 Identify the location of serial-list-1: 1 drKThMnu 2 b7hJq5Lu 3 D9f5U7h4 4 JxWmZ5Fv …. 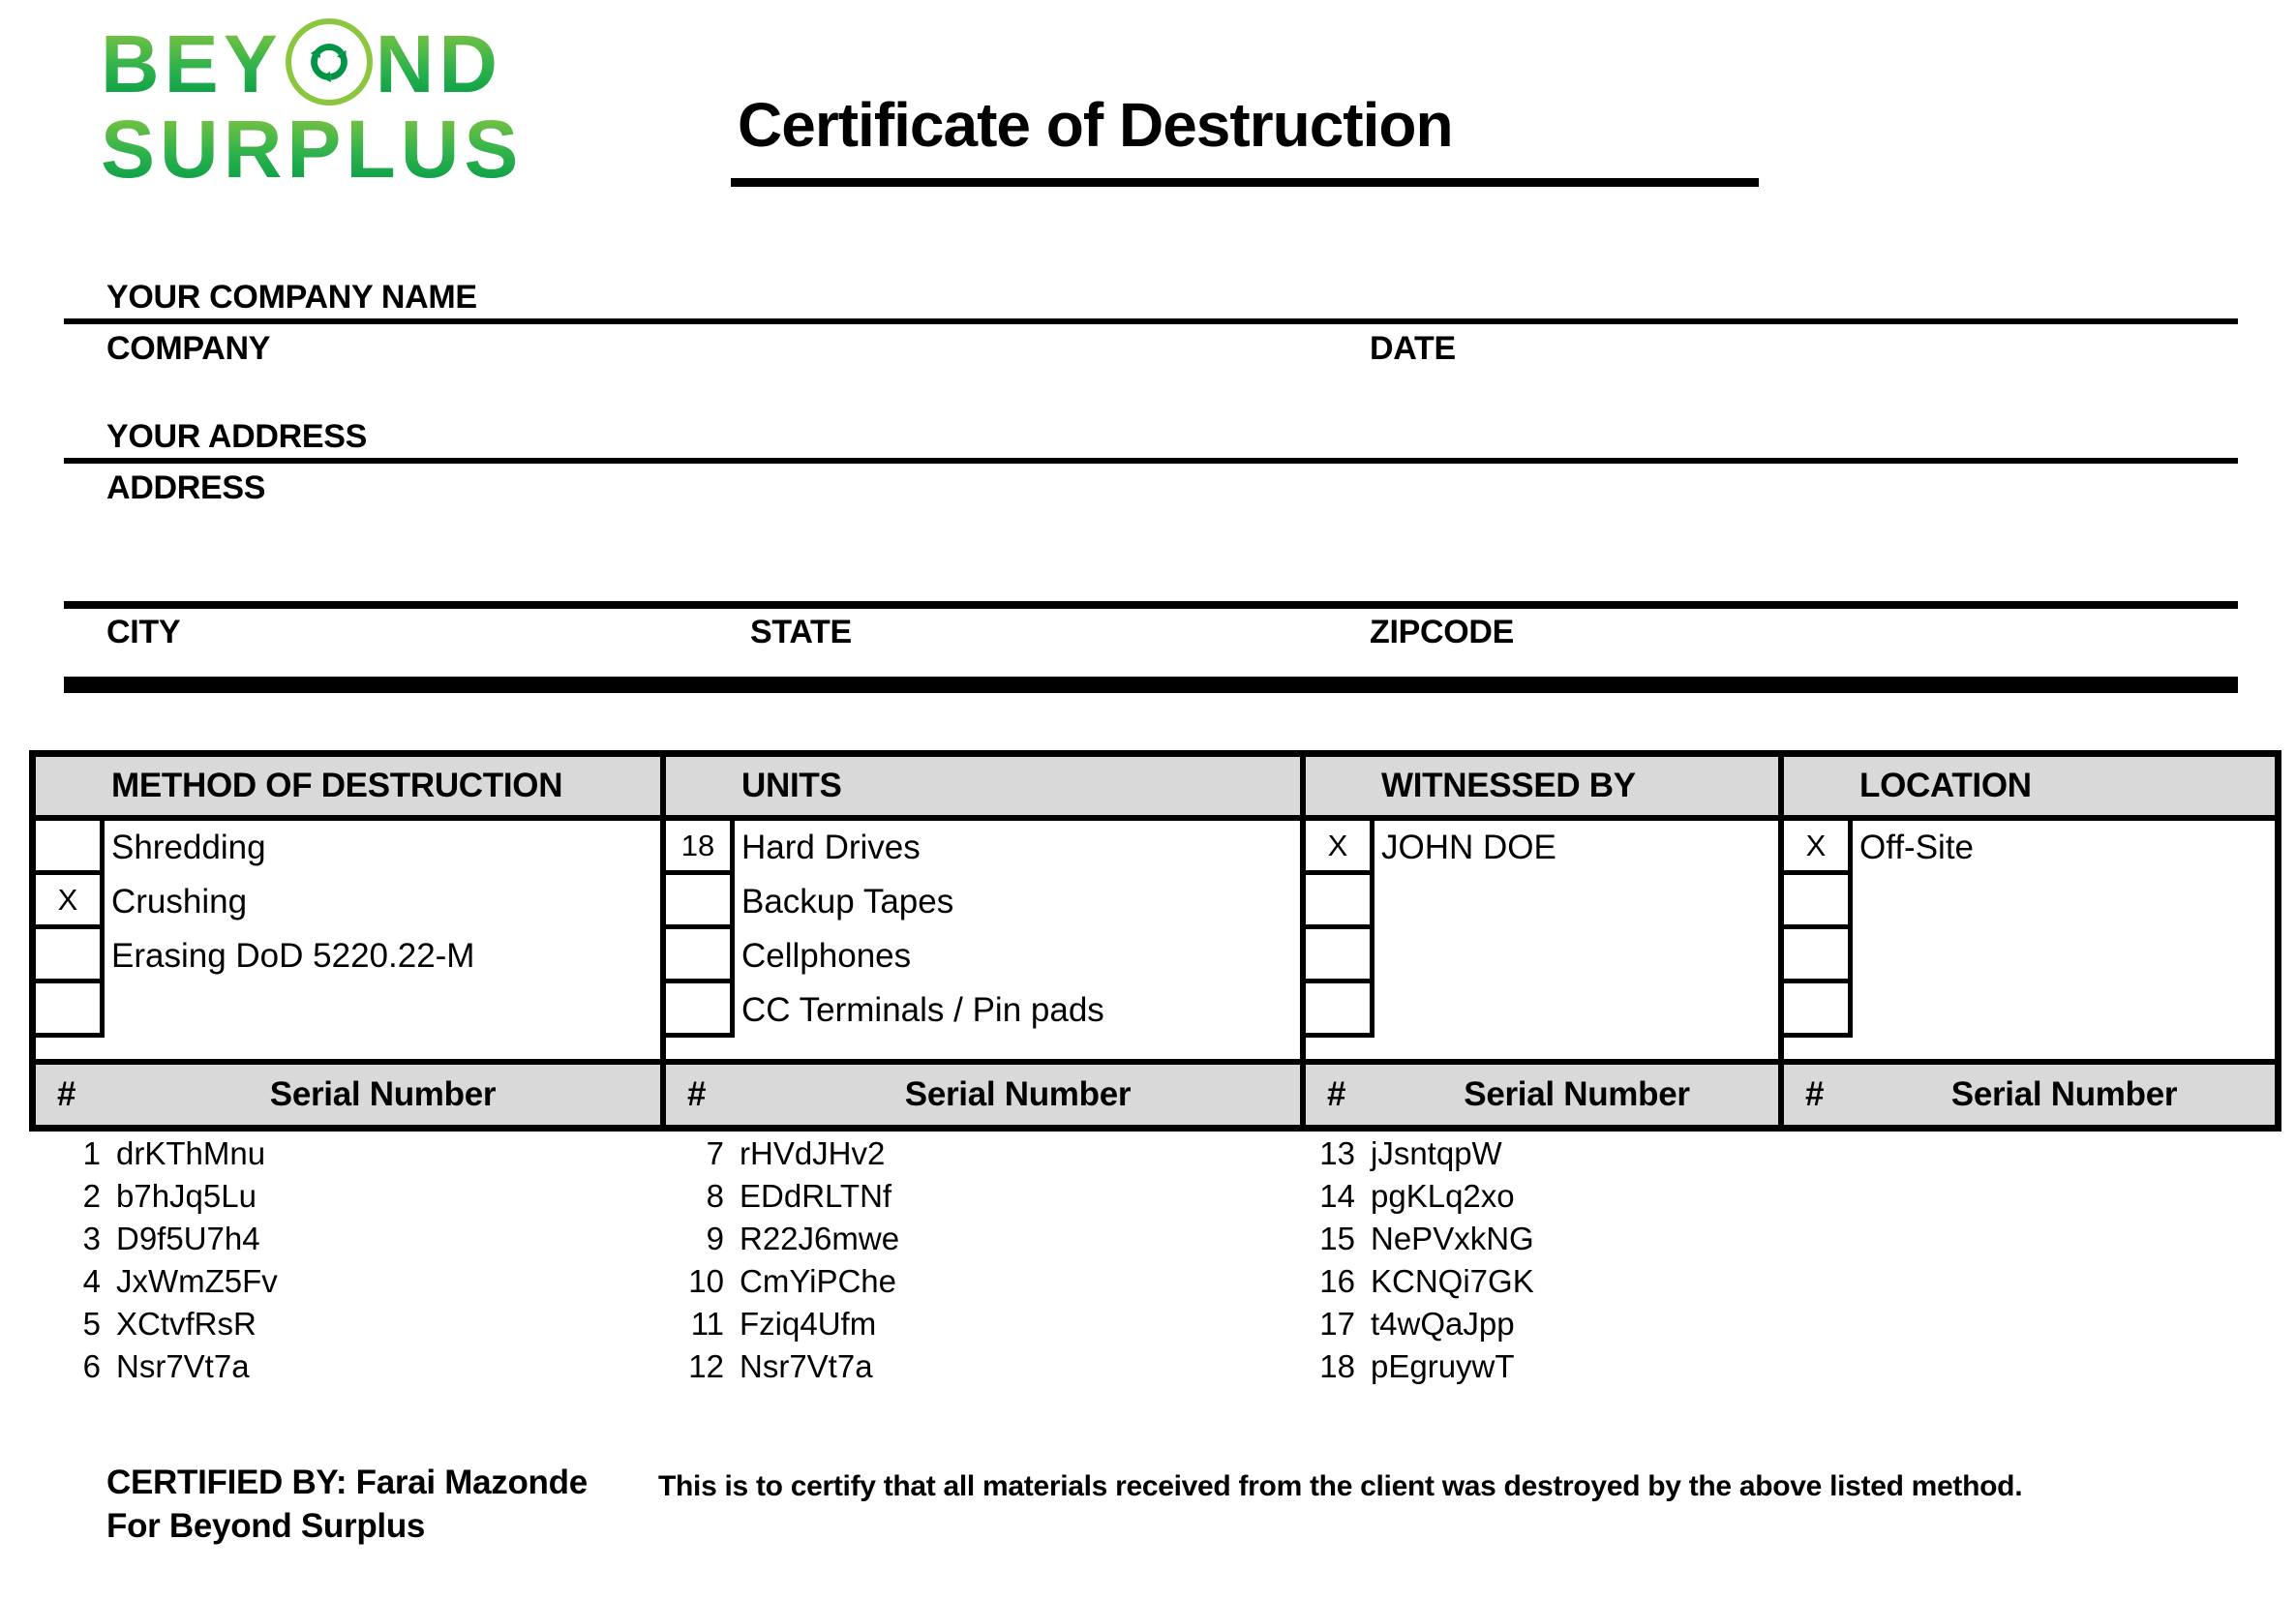
(166, 1260).